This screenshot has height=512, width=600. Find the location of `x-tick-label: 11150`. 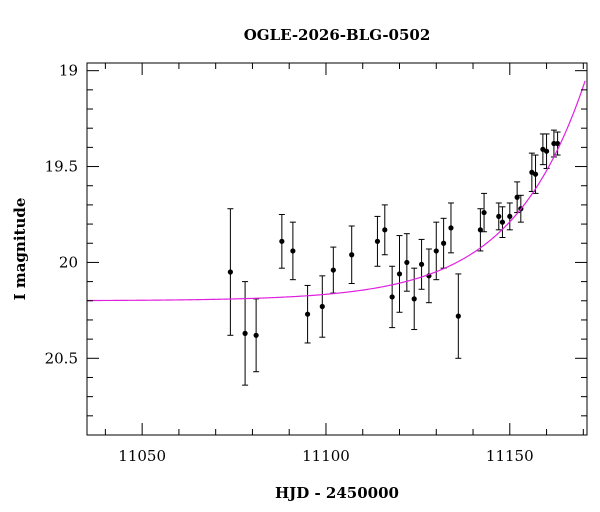

x-tick-label: 11150 is located at coordinates (510, 456).